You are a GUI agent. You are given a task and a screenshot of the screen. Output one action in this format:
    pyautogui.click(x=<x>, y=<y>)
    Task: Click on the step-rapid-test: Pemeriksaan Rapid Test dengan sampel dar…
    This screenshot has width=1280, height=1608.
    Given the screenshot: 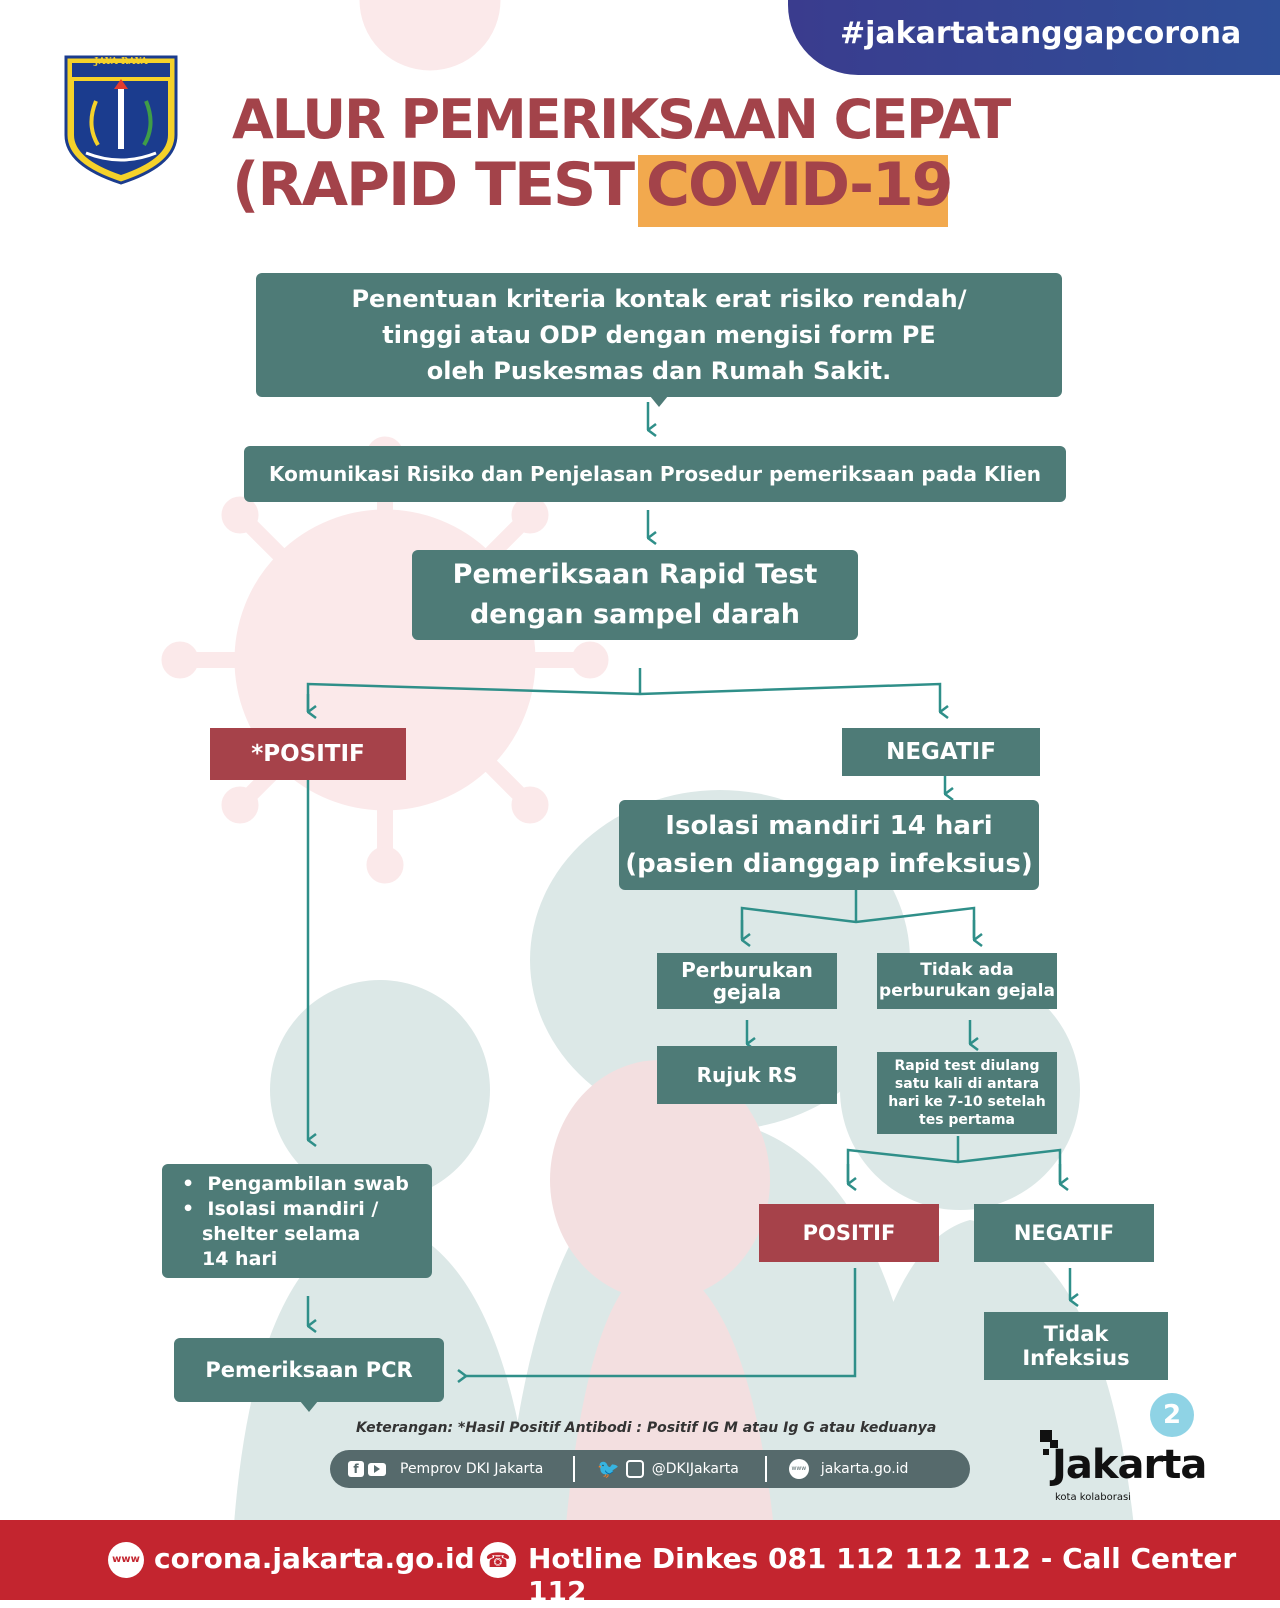 What is the action you would take?
    pyautogui.click(x=635, y=595)
    